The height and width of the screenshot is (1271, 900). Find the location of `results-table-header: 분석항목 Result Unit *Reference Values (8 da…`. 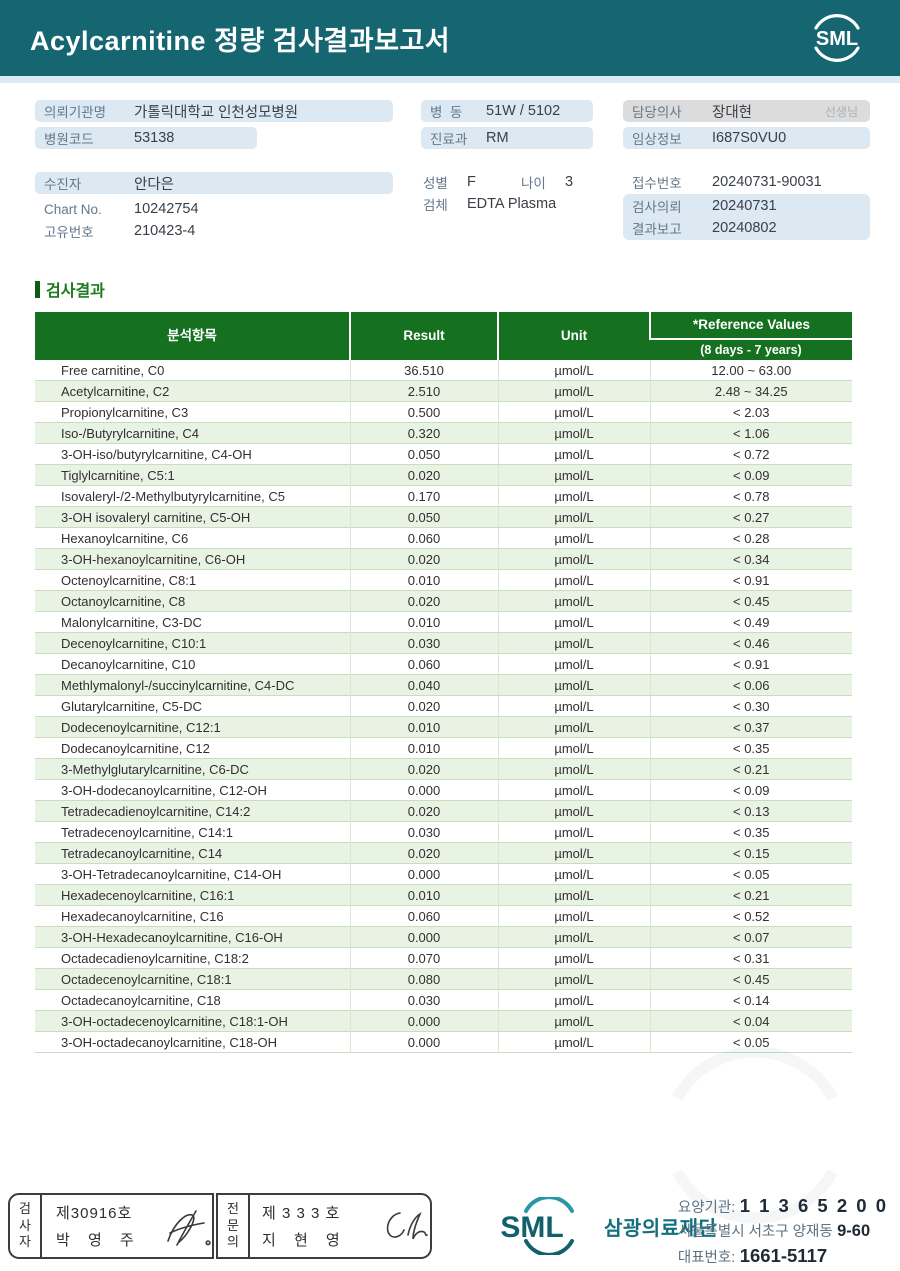

results-table-header: 분석항목 Result Unit *Reference Values (8 da… is located at coordinates (443, 336).